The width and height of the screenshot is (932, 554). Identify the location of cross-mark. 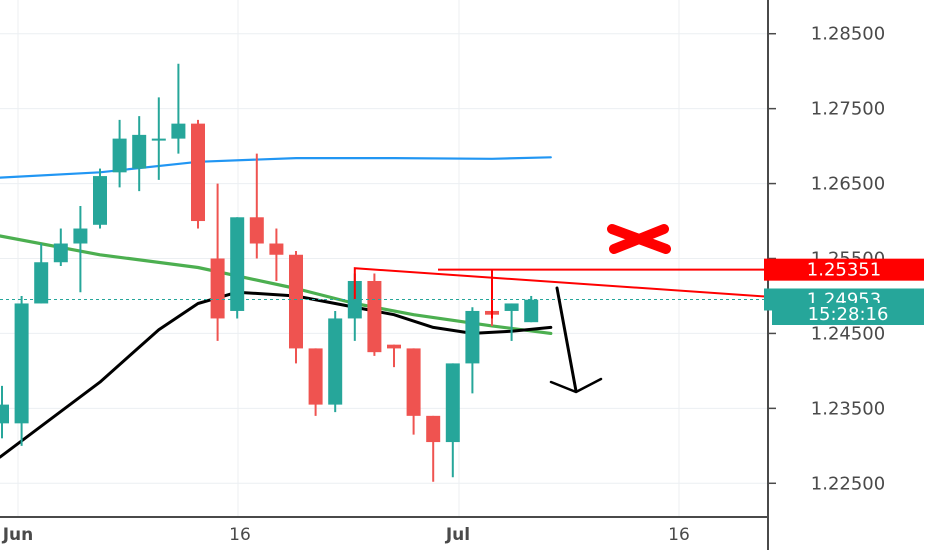
(639, 239).